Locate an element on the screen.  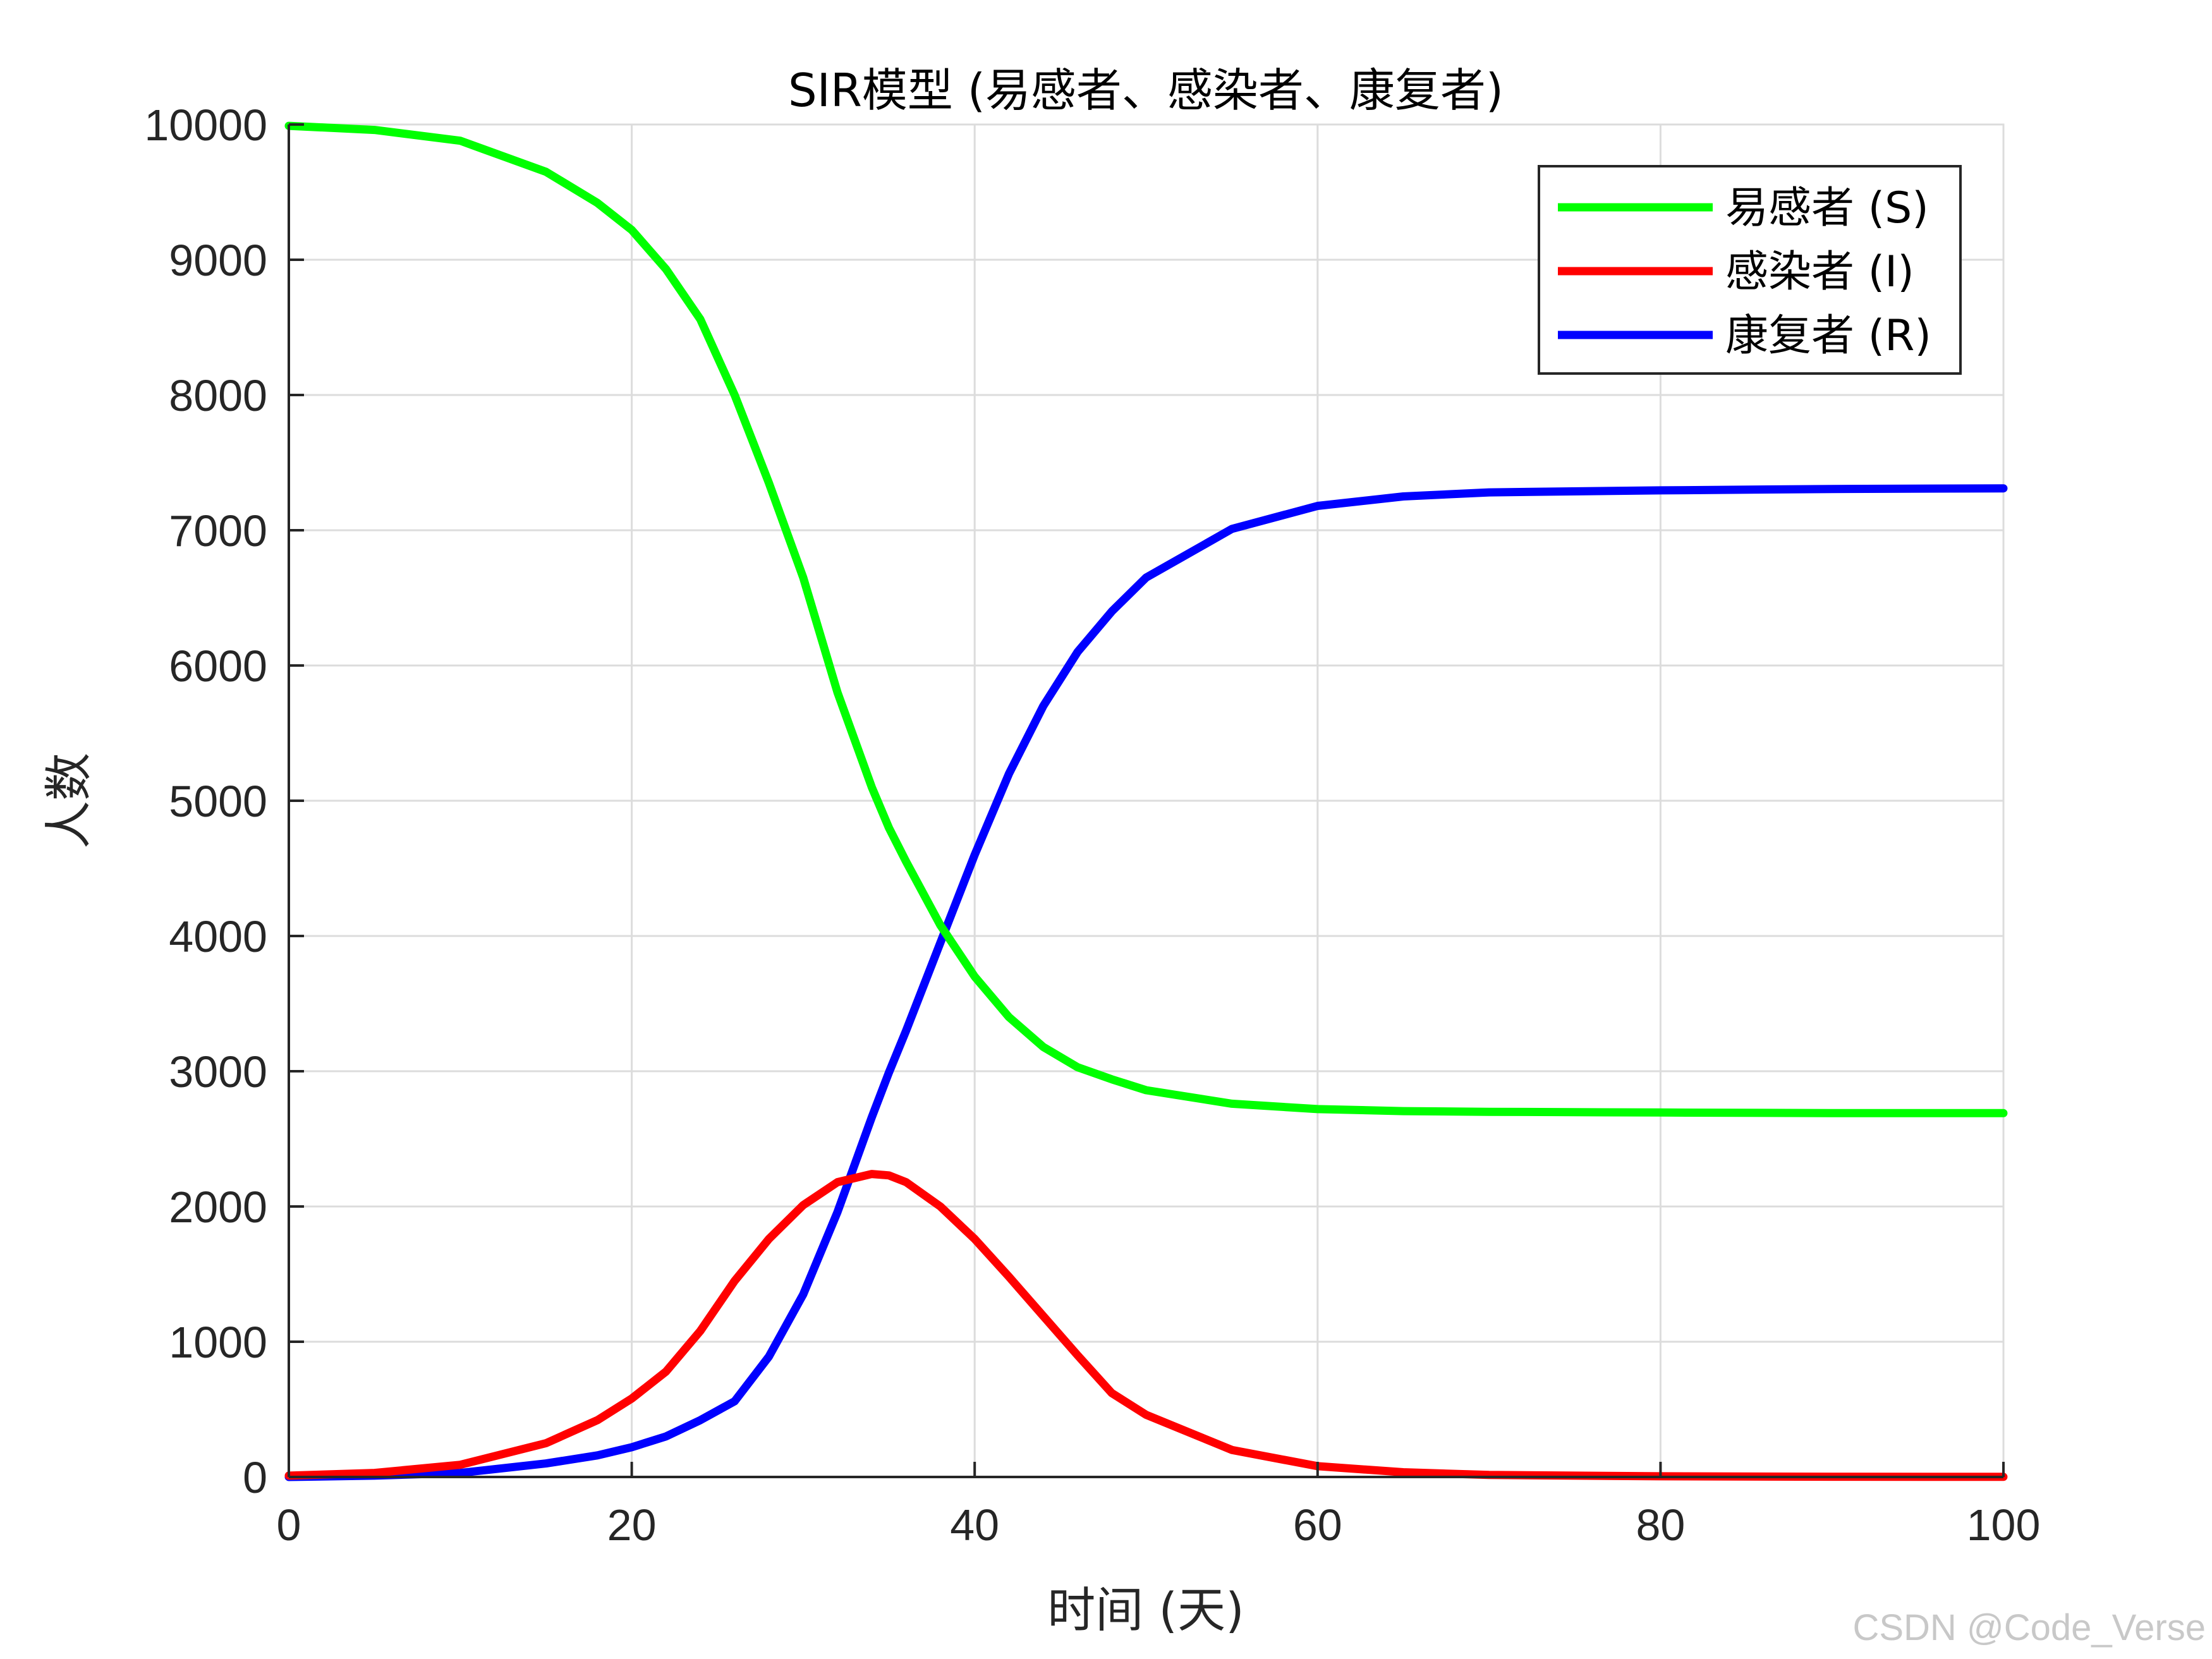
y-tick-label-5: 5000 is located at coordinates (218, 802).